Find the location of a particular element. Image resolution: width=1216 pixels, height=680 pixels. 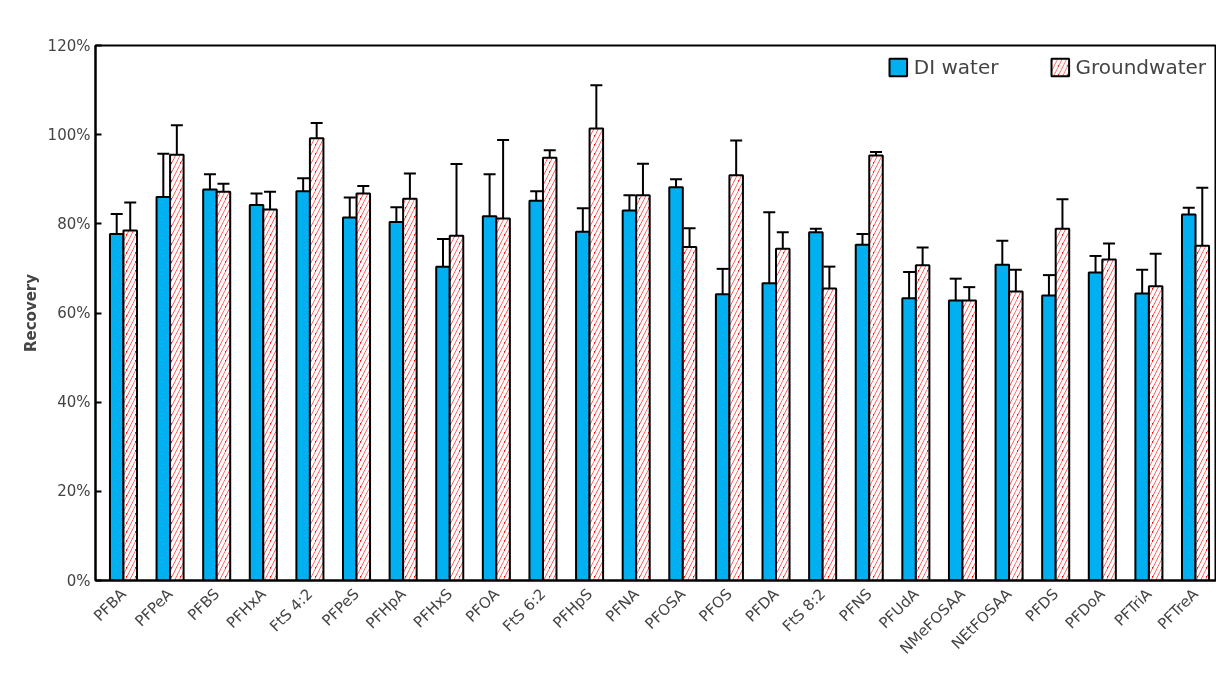

y-tick-label: 60% is located at coordinates (74, 313).